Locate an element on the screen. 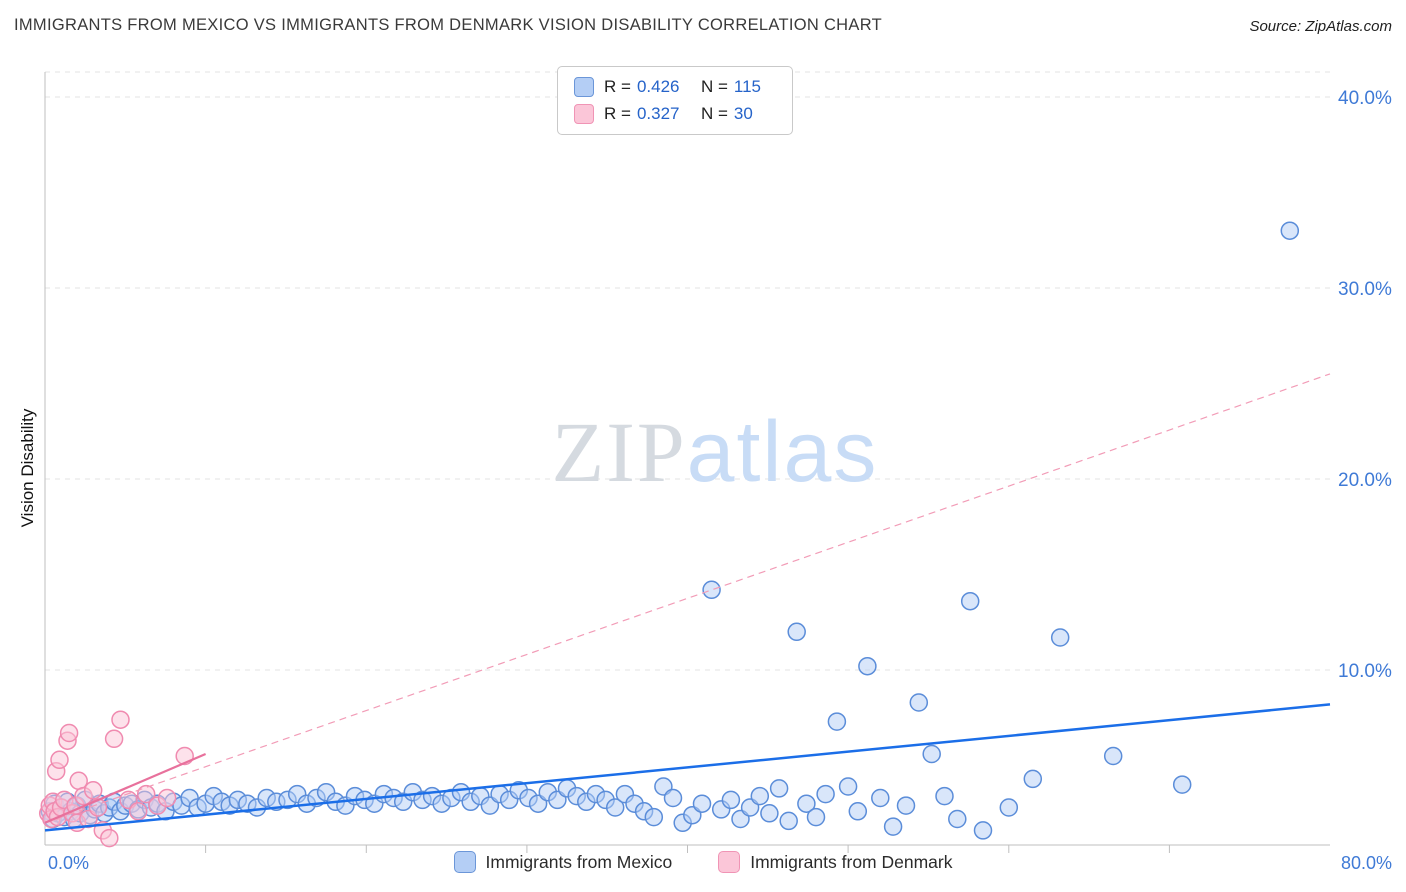 This screenshot has height=892, width=1406. y-axis-title: Vision Disability is located at coordinates (27, 468).